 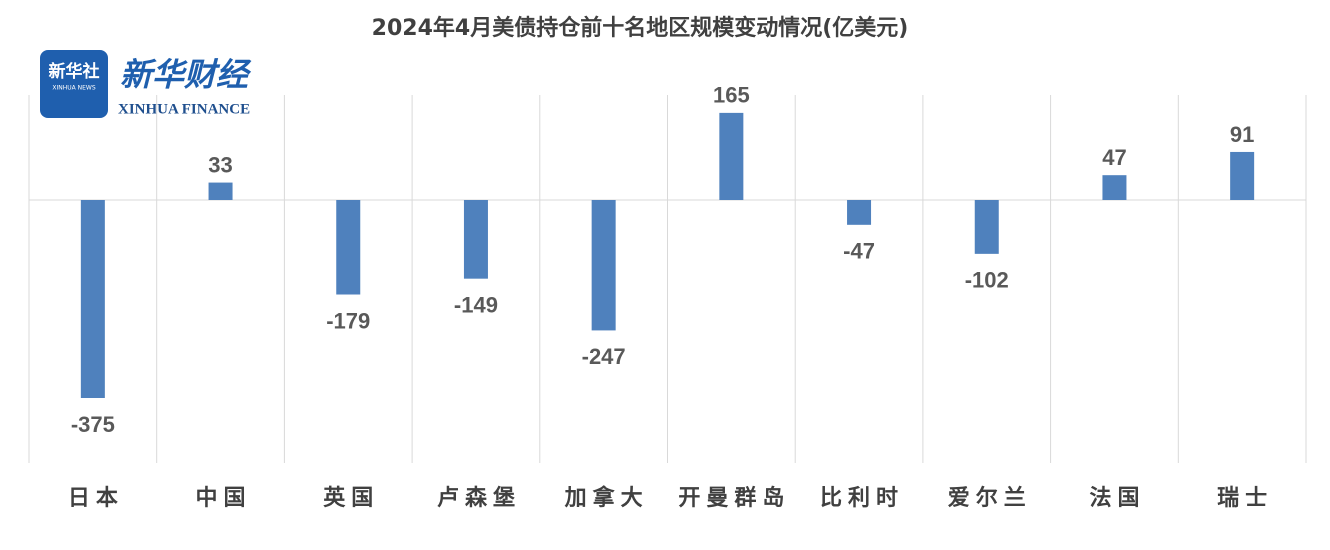 What do you see at coordinates (734, 498) in the screenshot?
I see `x-tick-label: 开曼群岛` at bounding box center [734, 498].